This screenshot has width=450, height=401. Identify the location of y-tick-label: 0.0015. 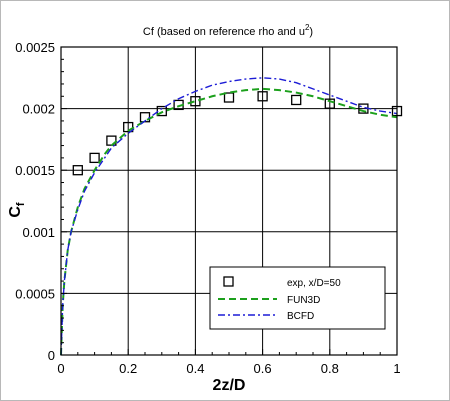
(35, 170).